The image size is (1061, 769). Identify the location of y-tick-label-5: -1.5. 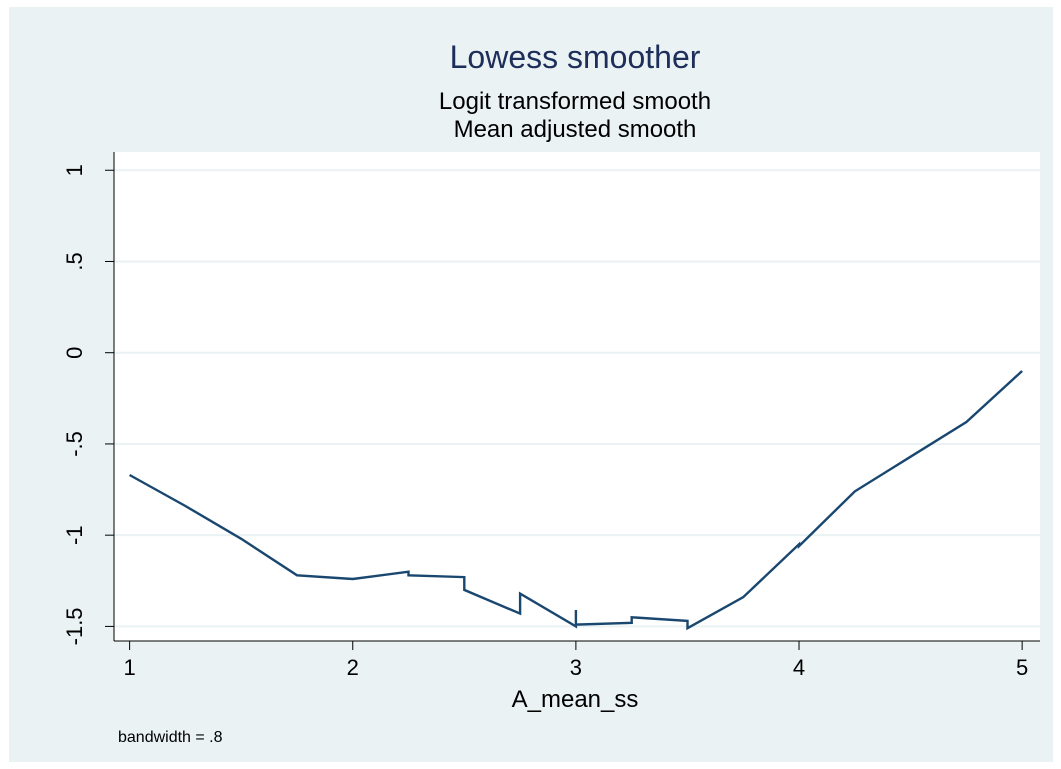
(74, 626).